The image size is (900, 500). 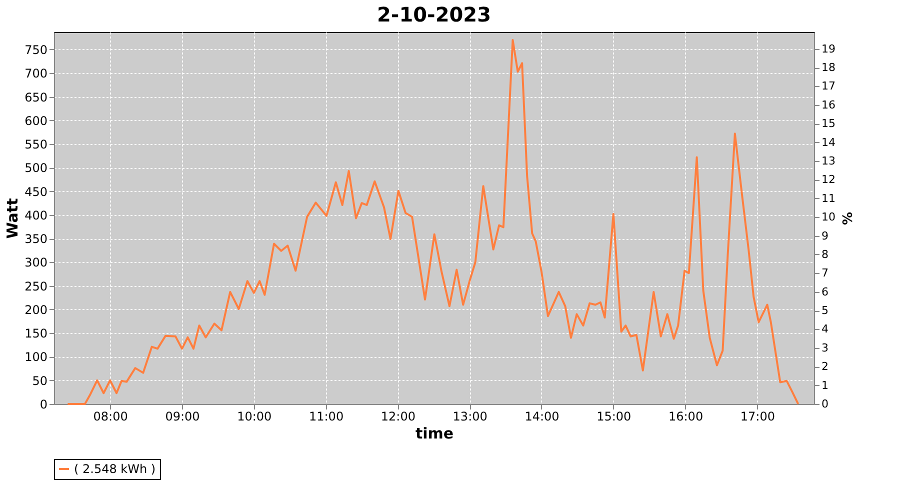 What do you see at coordinates (846, 219) in the screenshot?
I see `y2-axis-title: %` at bounding box center [846, 219].